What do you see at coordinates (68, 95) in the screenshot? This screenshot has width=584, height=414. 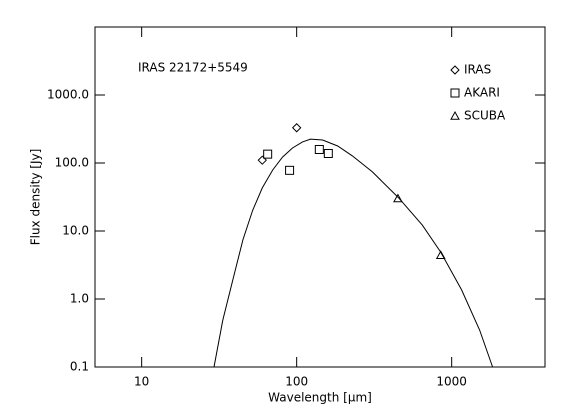 I see `y-tick-label: 1000.0` at bounding box center [68, 95].